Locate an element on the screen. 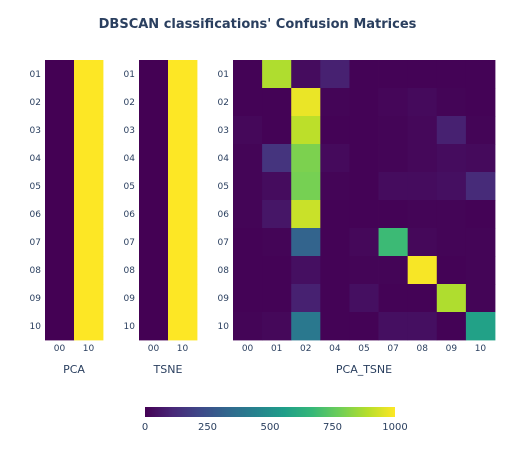 The image size is (515, 450). colorbar-tick-label: 1000 is located at coordinates (394, 427).